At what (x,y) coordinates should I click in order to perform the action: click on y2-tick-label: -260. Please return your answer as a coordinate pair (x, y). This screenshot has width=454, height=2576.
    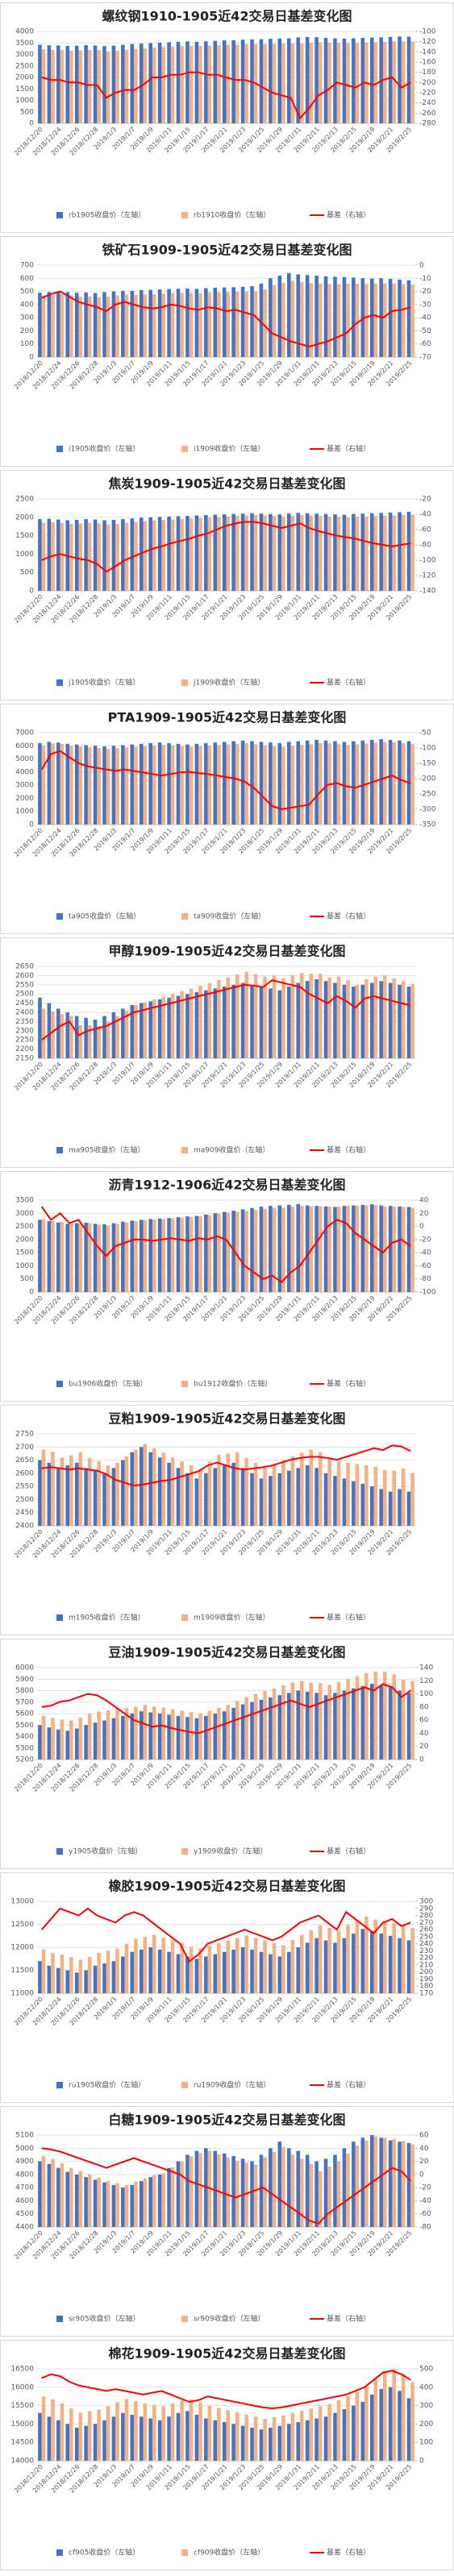
    Looking at the image, I should click on (427, 114).